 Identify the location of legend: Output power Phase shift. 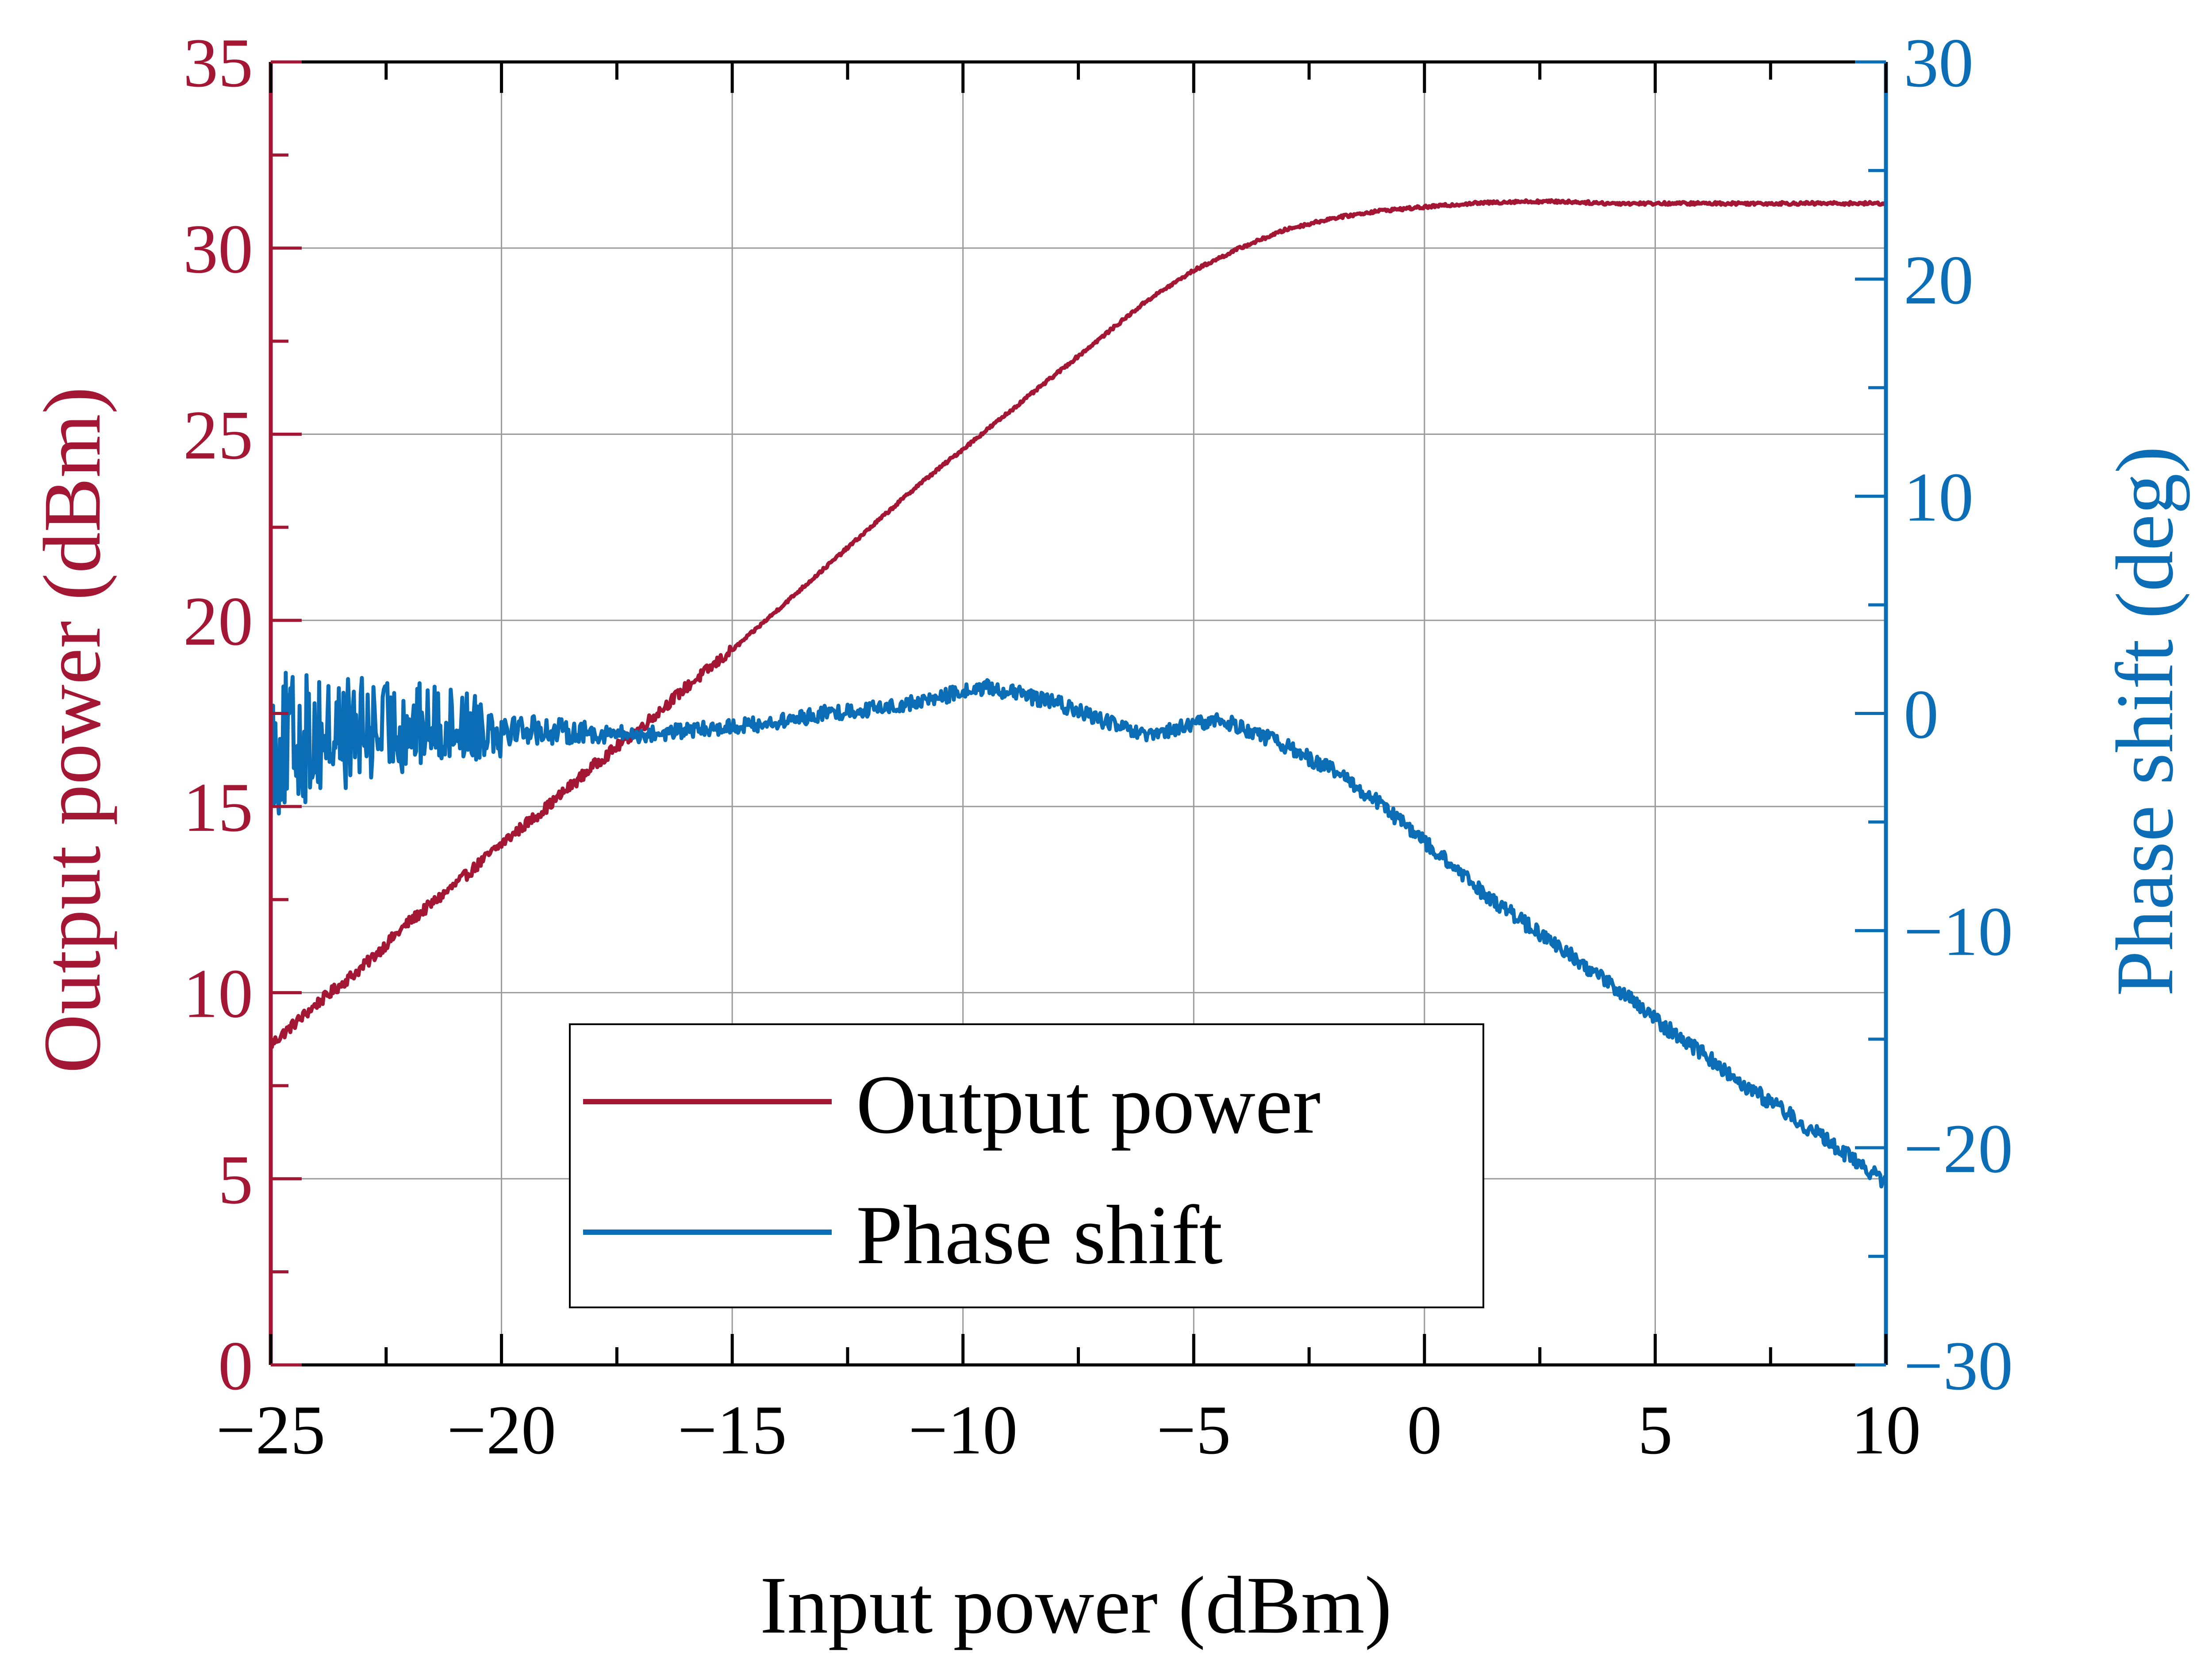
(1027, 1165).